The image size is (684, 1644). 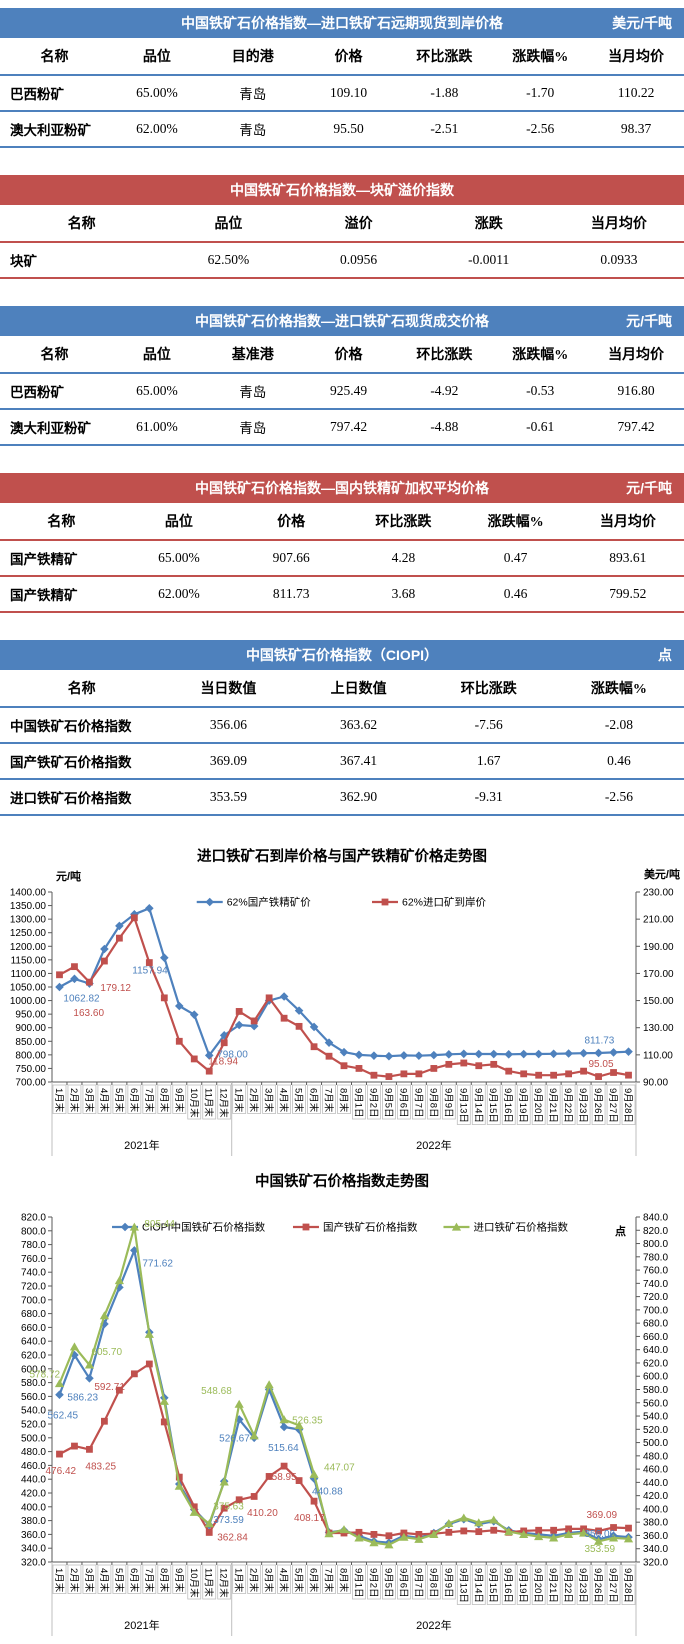 What do you see at coordinates (444, 93) in the screenshot?
I see `value-cell: -1.88` at bounding box center [444, 93].